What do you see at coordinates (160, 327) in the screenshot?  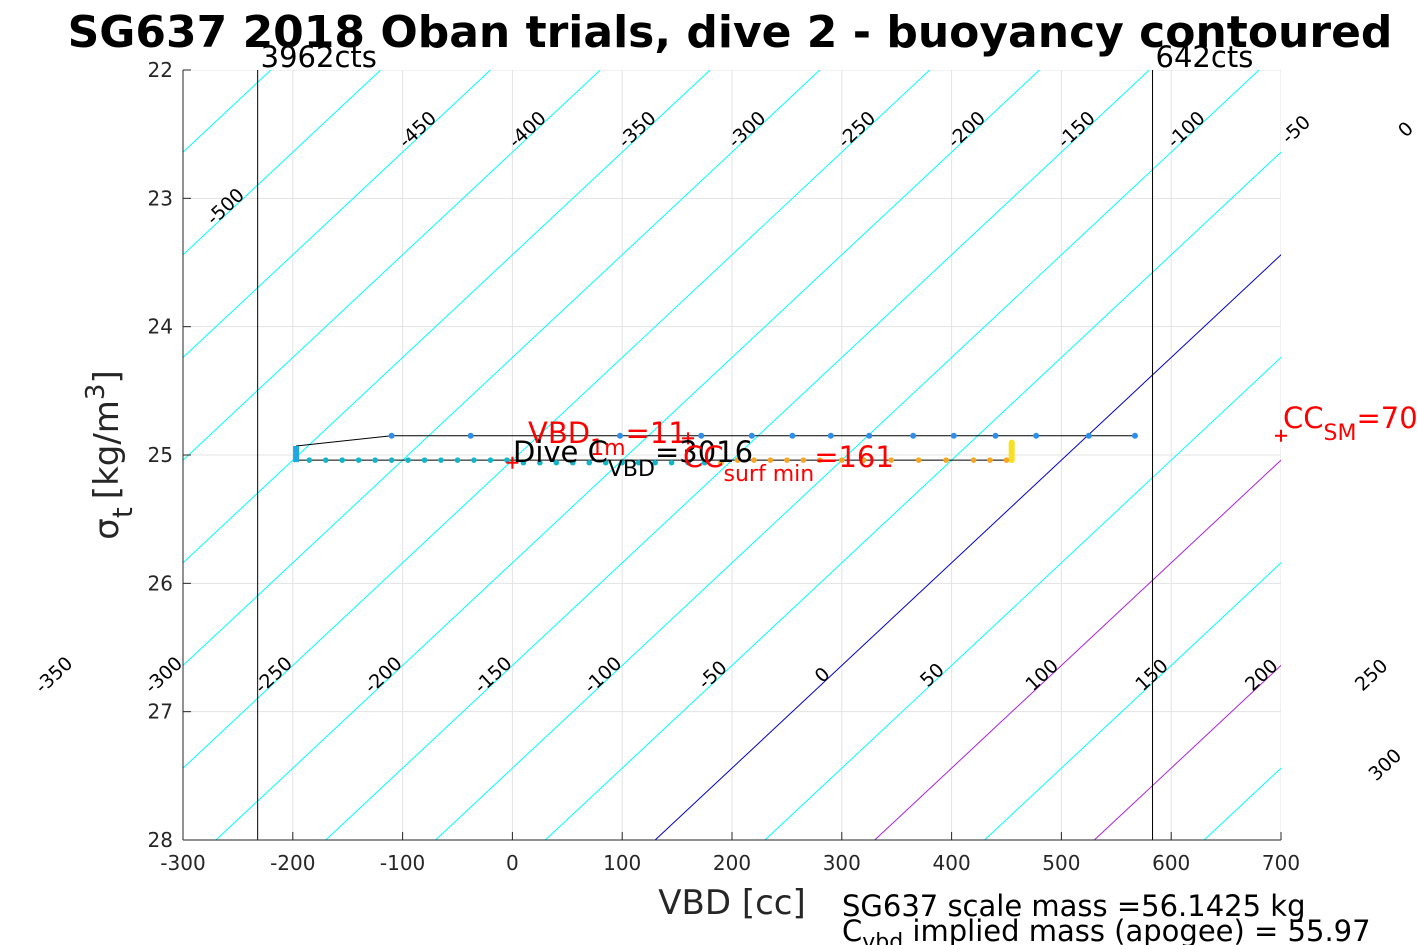 I see `y-tick-label: 24` at bounding box center [160, 327].